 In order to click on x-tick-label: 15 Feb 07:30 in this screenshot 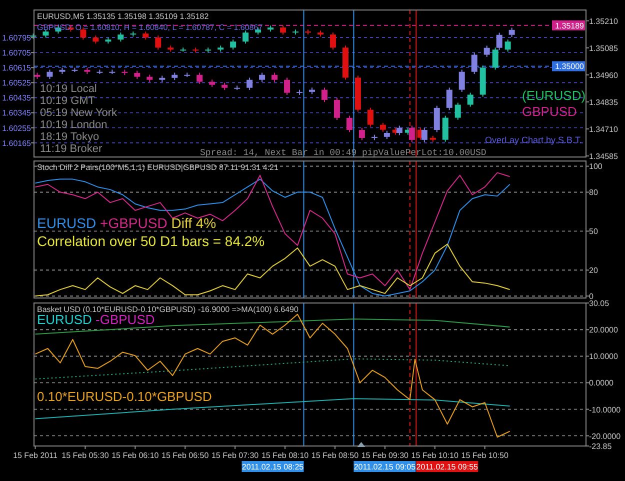, I will do `click(235, 455)`.